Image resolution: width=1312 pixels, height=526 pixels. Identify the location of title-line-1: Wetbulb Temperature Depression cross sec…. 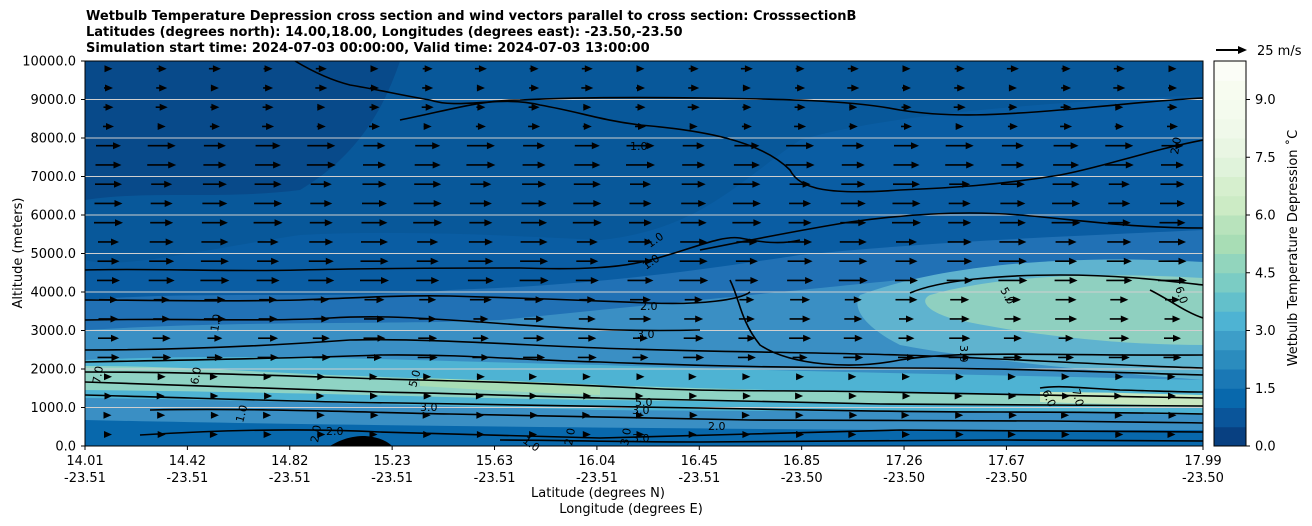
(471, 16).